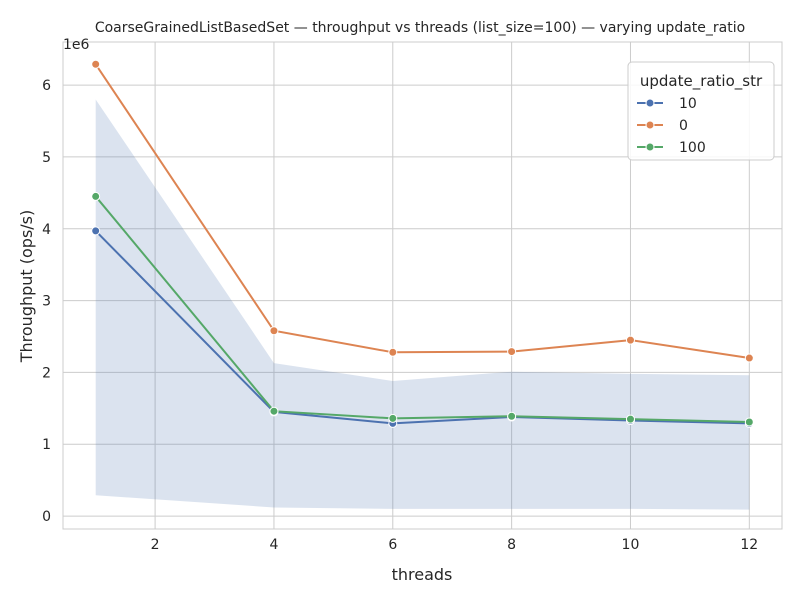 This screenshot has height=600, width=800. What do you see at coordinates (26, 287) in the screenshot?
I see `y-axis-label: Throughput (ops/s)` at bounding box center [26, 287].